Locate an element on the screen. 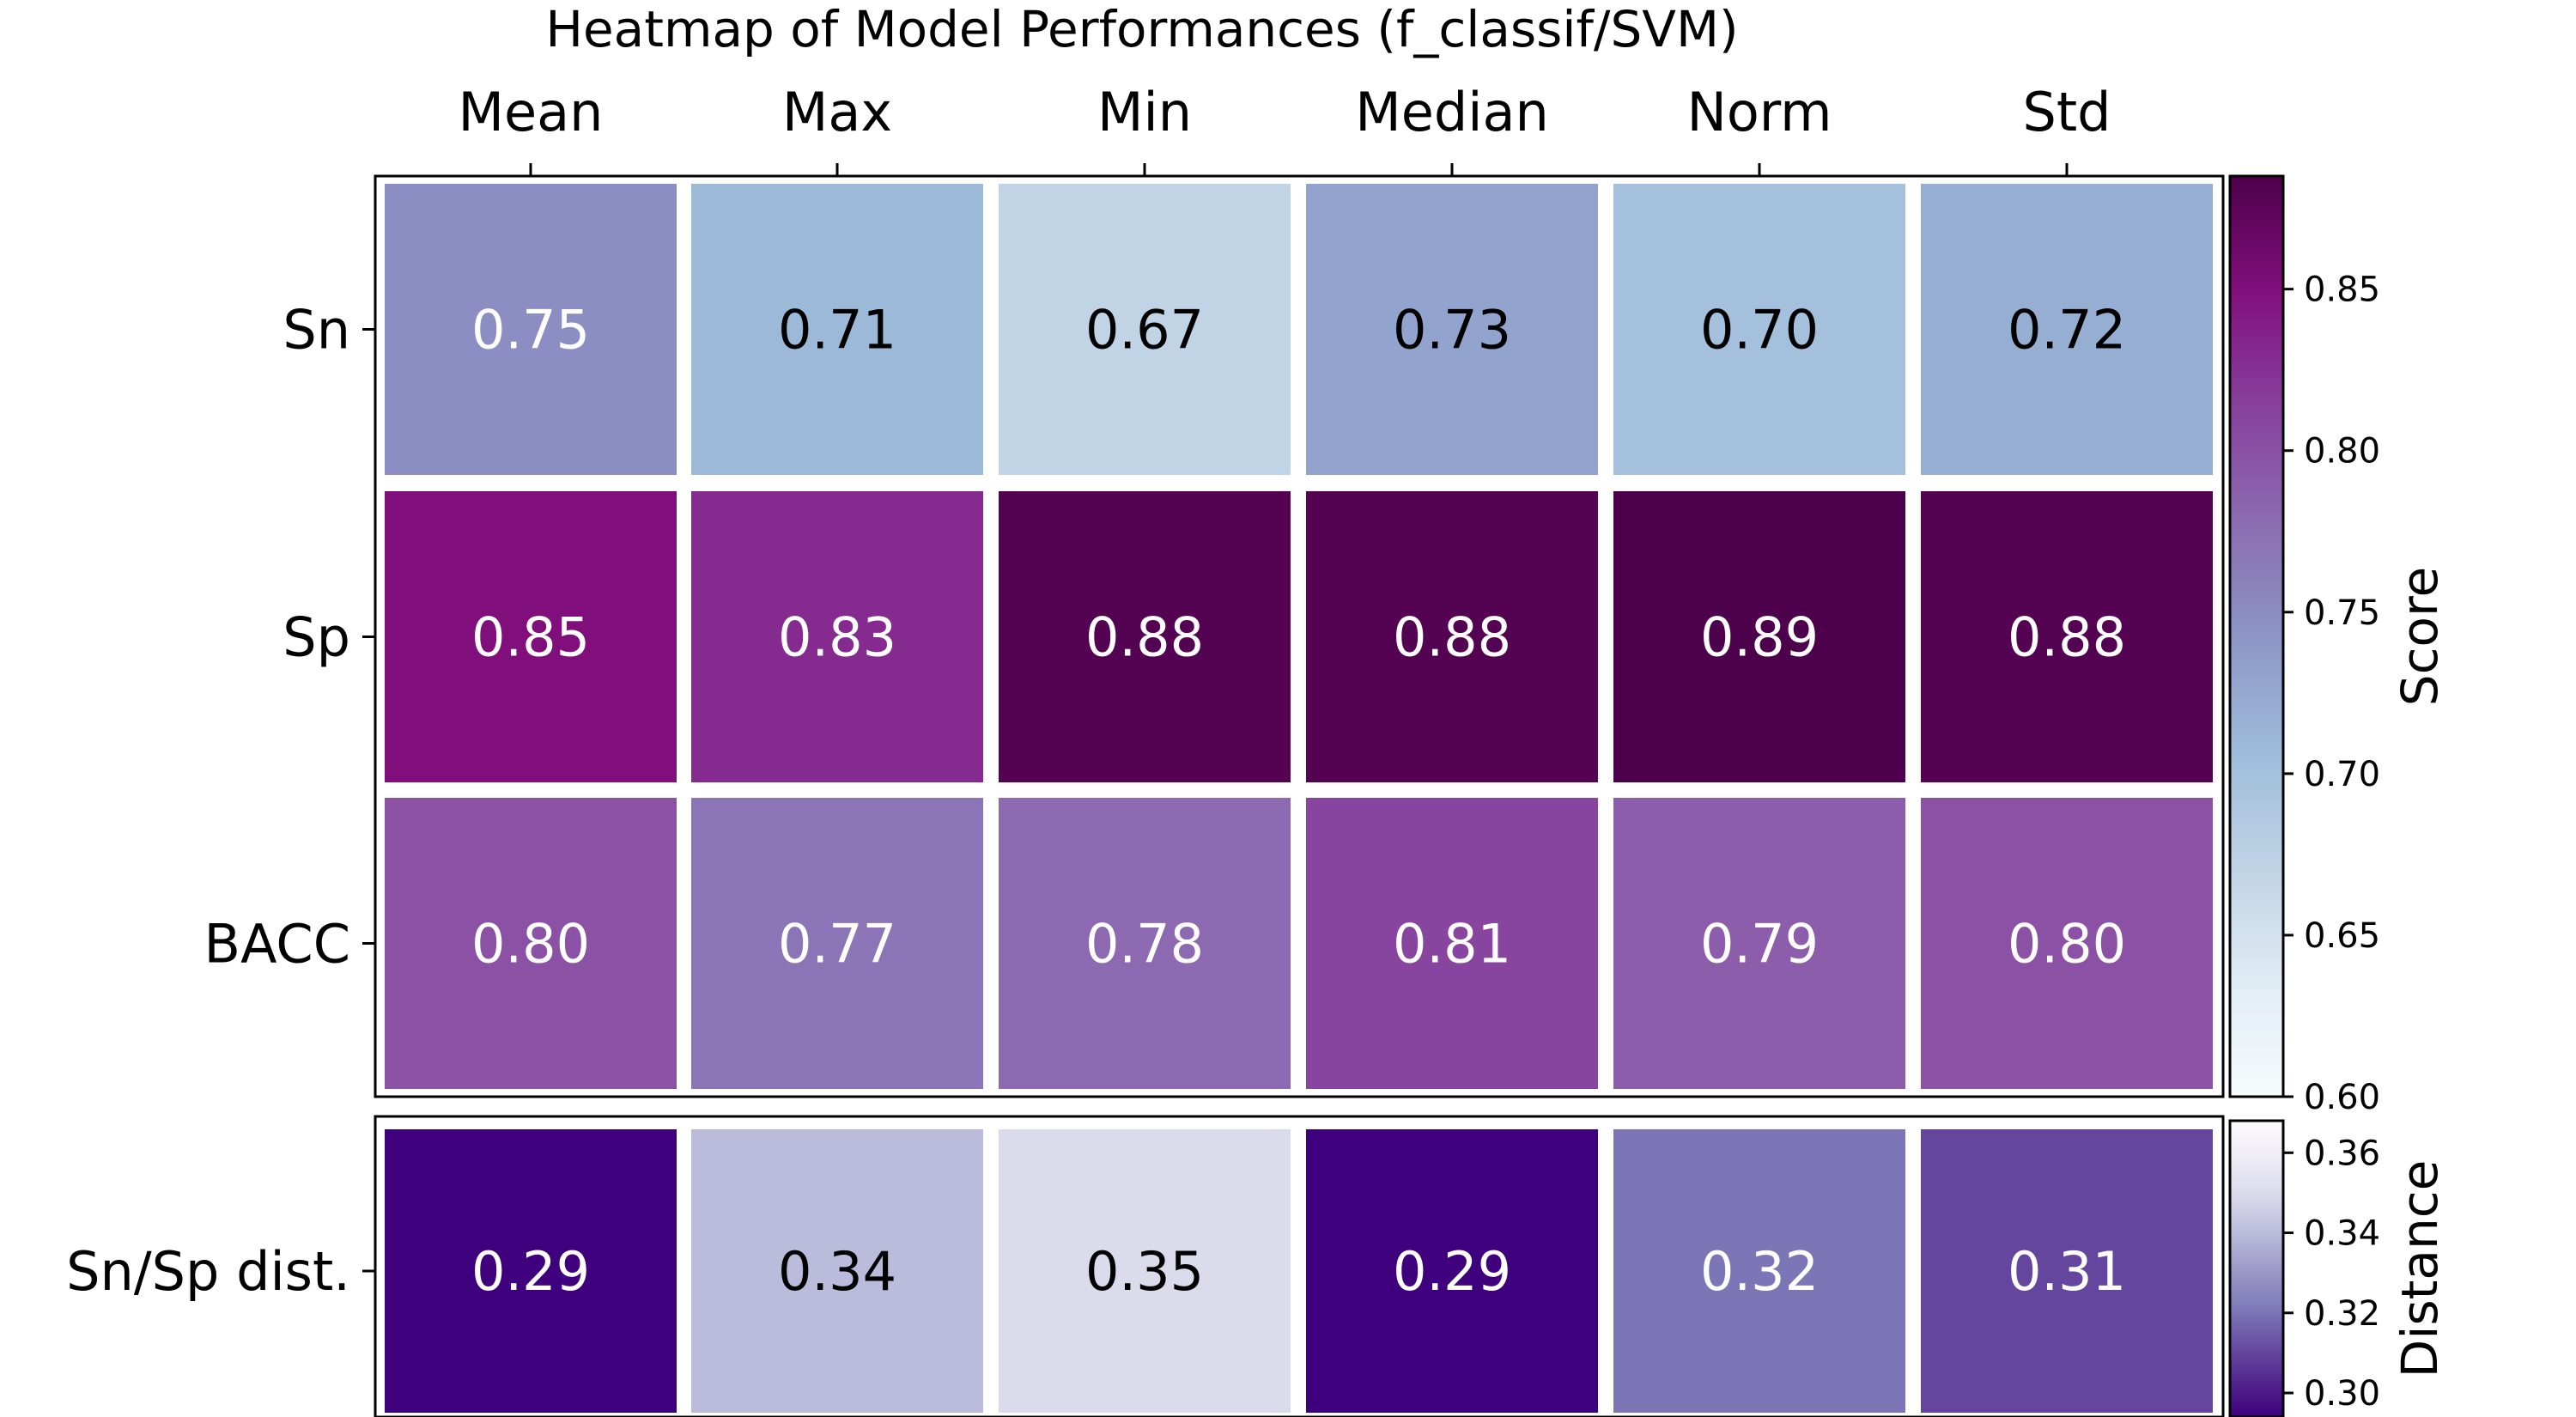 The width and height of the screenshot is (2576, 1417). distance-colorbar: 0.30 0.32 0.34 0.36 Distance is located at coordinates (2339, 1268).